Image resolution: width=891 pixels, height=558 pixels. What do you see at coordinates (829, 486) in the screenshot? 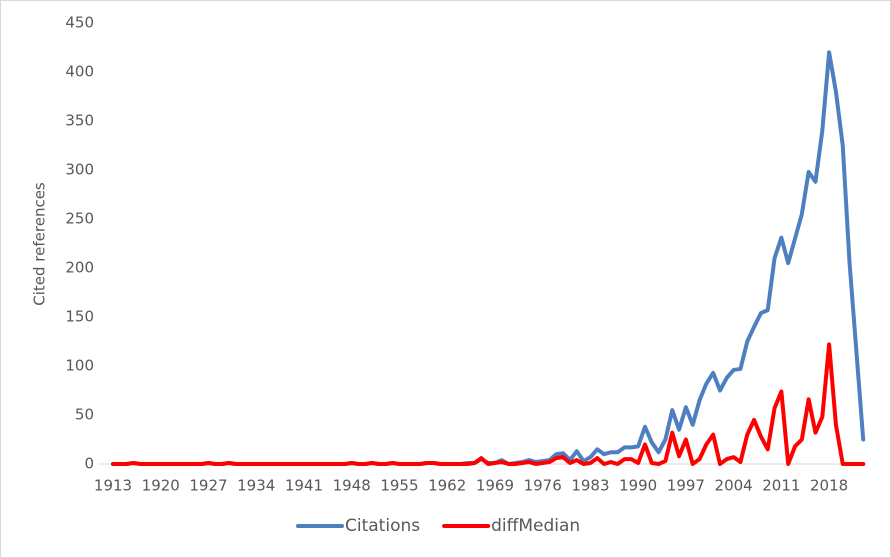
I see `x-tick-label: 2018` at bounding box center [829, 486].